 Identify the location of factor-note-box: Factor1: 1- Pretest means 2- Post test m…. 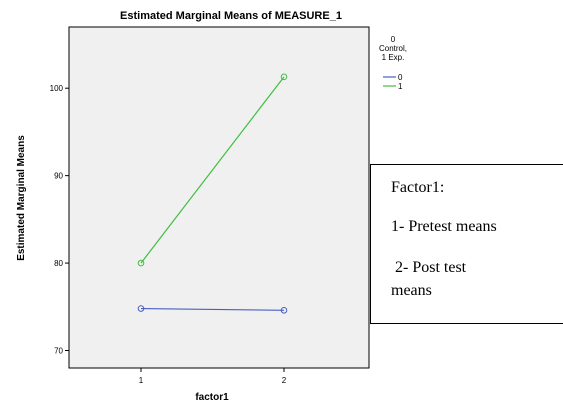
(466, 244).